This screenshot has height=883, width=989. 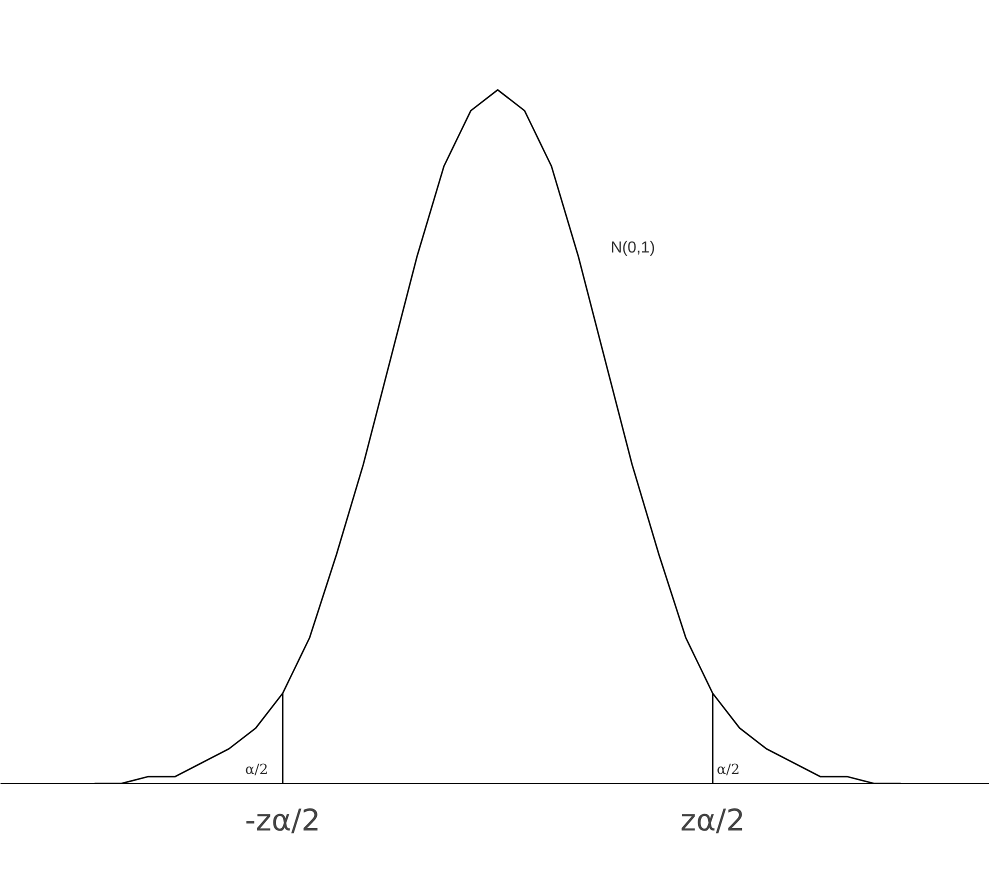 I want to click on x-tick-label: -zα/2, so click(x=282, y=821).